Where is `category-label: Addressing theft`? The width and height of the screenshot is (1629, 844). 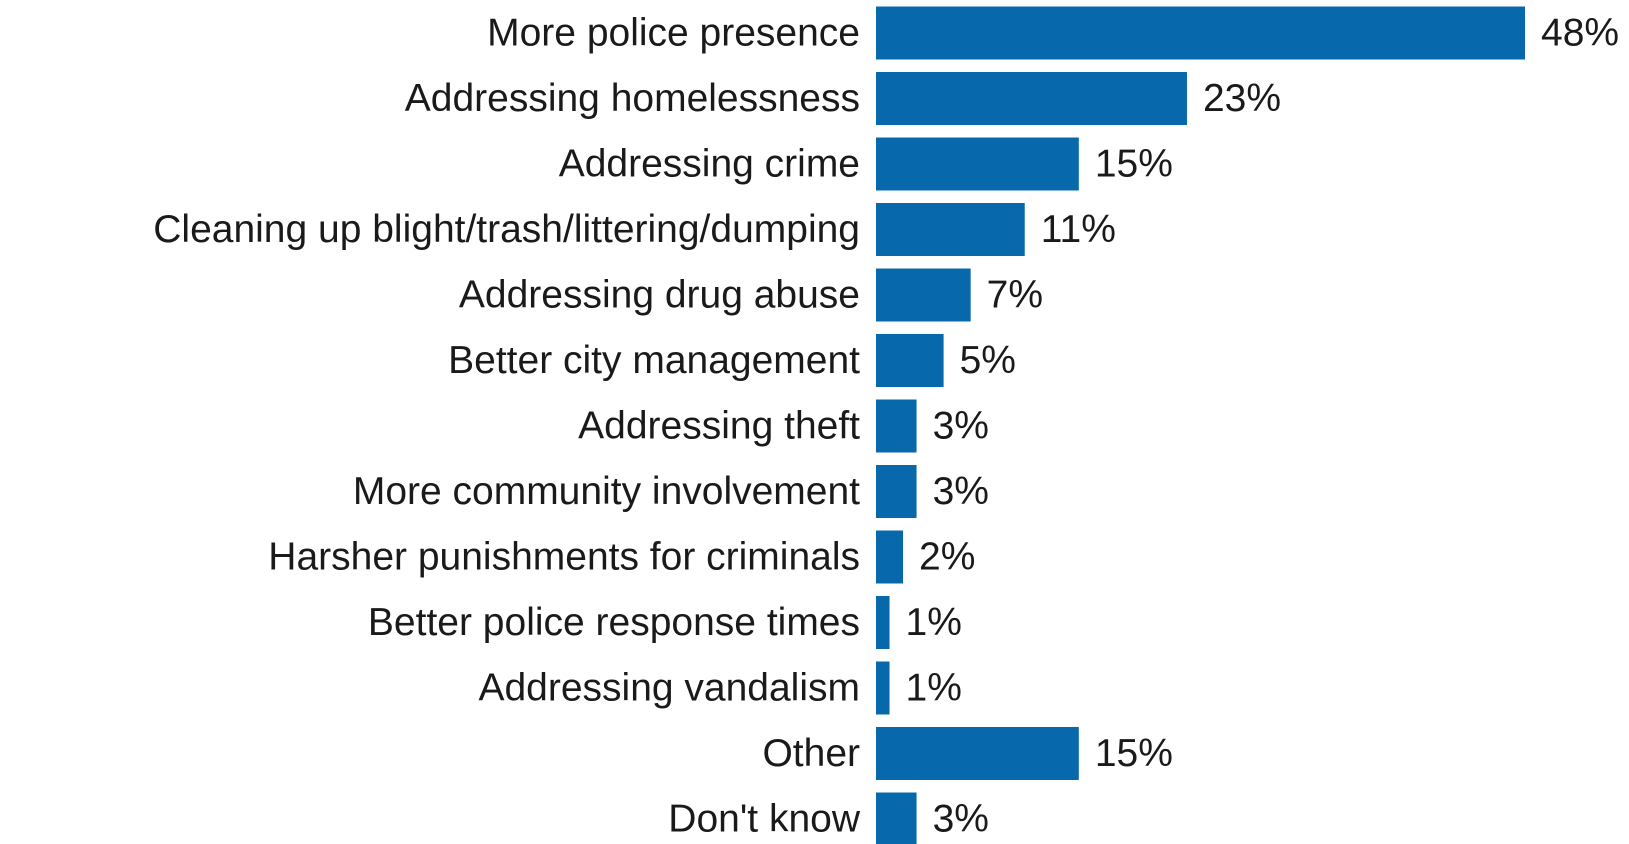 category-label: Addressing theft is located at coordinates (719, 426).